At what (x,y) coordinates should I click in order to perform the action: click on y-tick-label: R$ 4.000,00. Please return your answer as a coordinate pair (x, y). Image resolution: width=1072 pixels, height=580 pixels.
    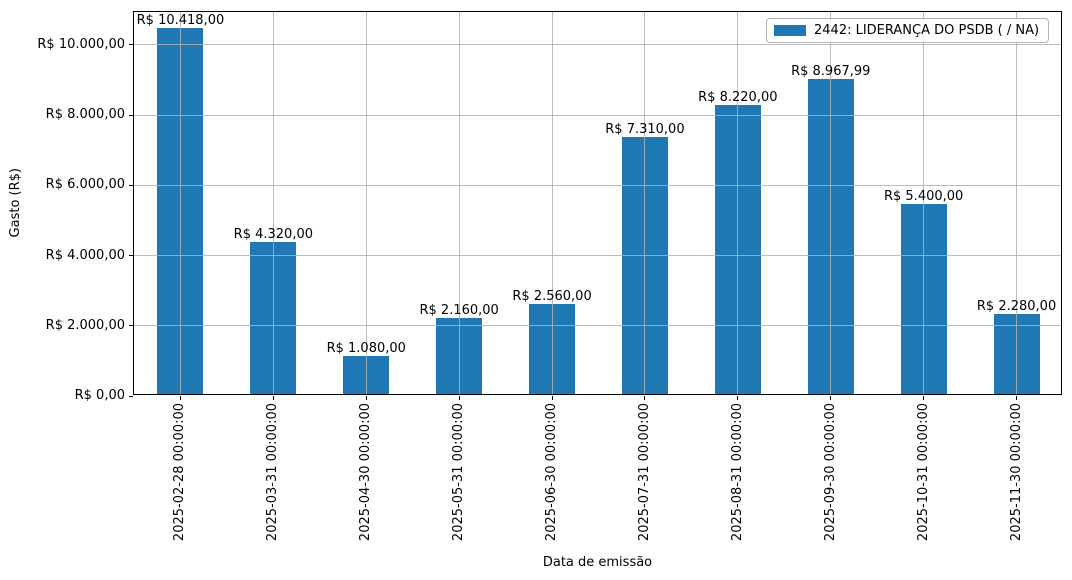
    Looking at the image, I should click on (85, 255).